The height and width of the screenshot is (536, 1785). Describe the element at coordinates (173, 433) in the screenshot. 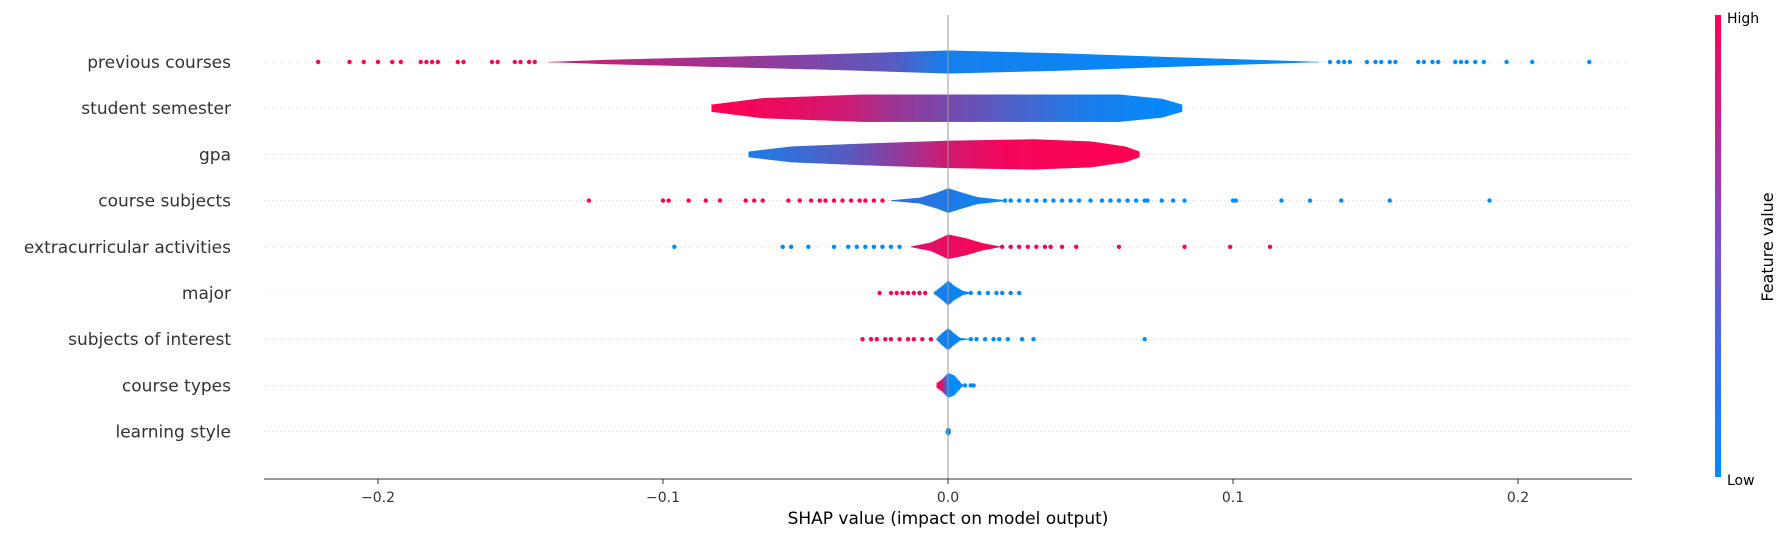

I see `feature-label-learning-style: learning style` at that location.